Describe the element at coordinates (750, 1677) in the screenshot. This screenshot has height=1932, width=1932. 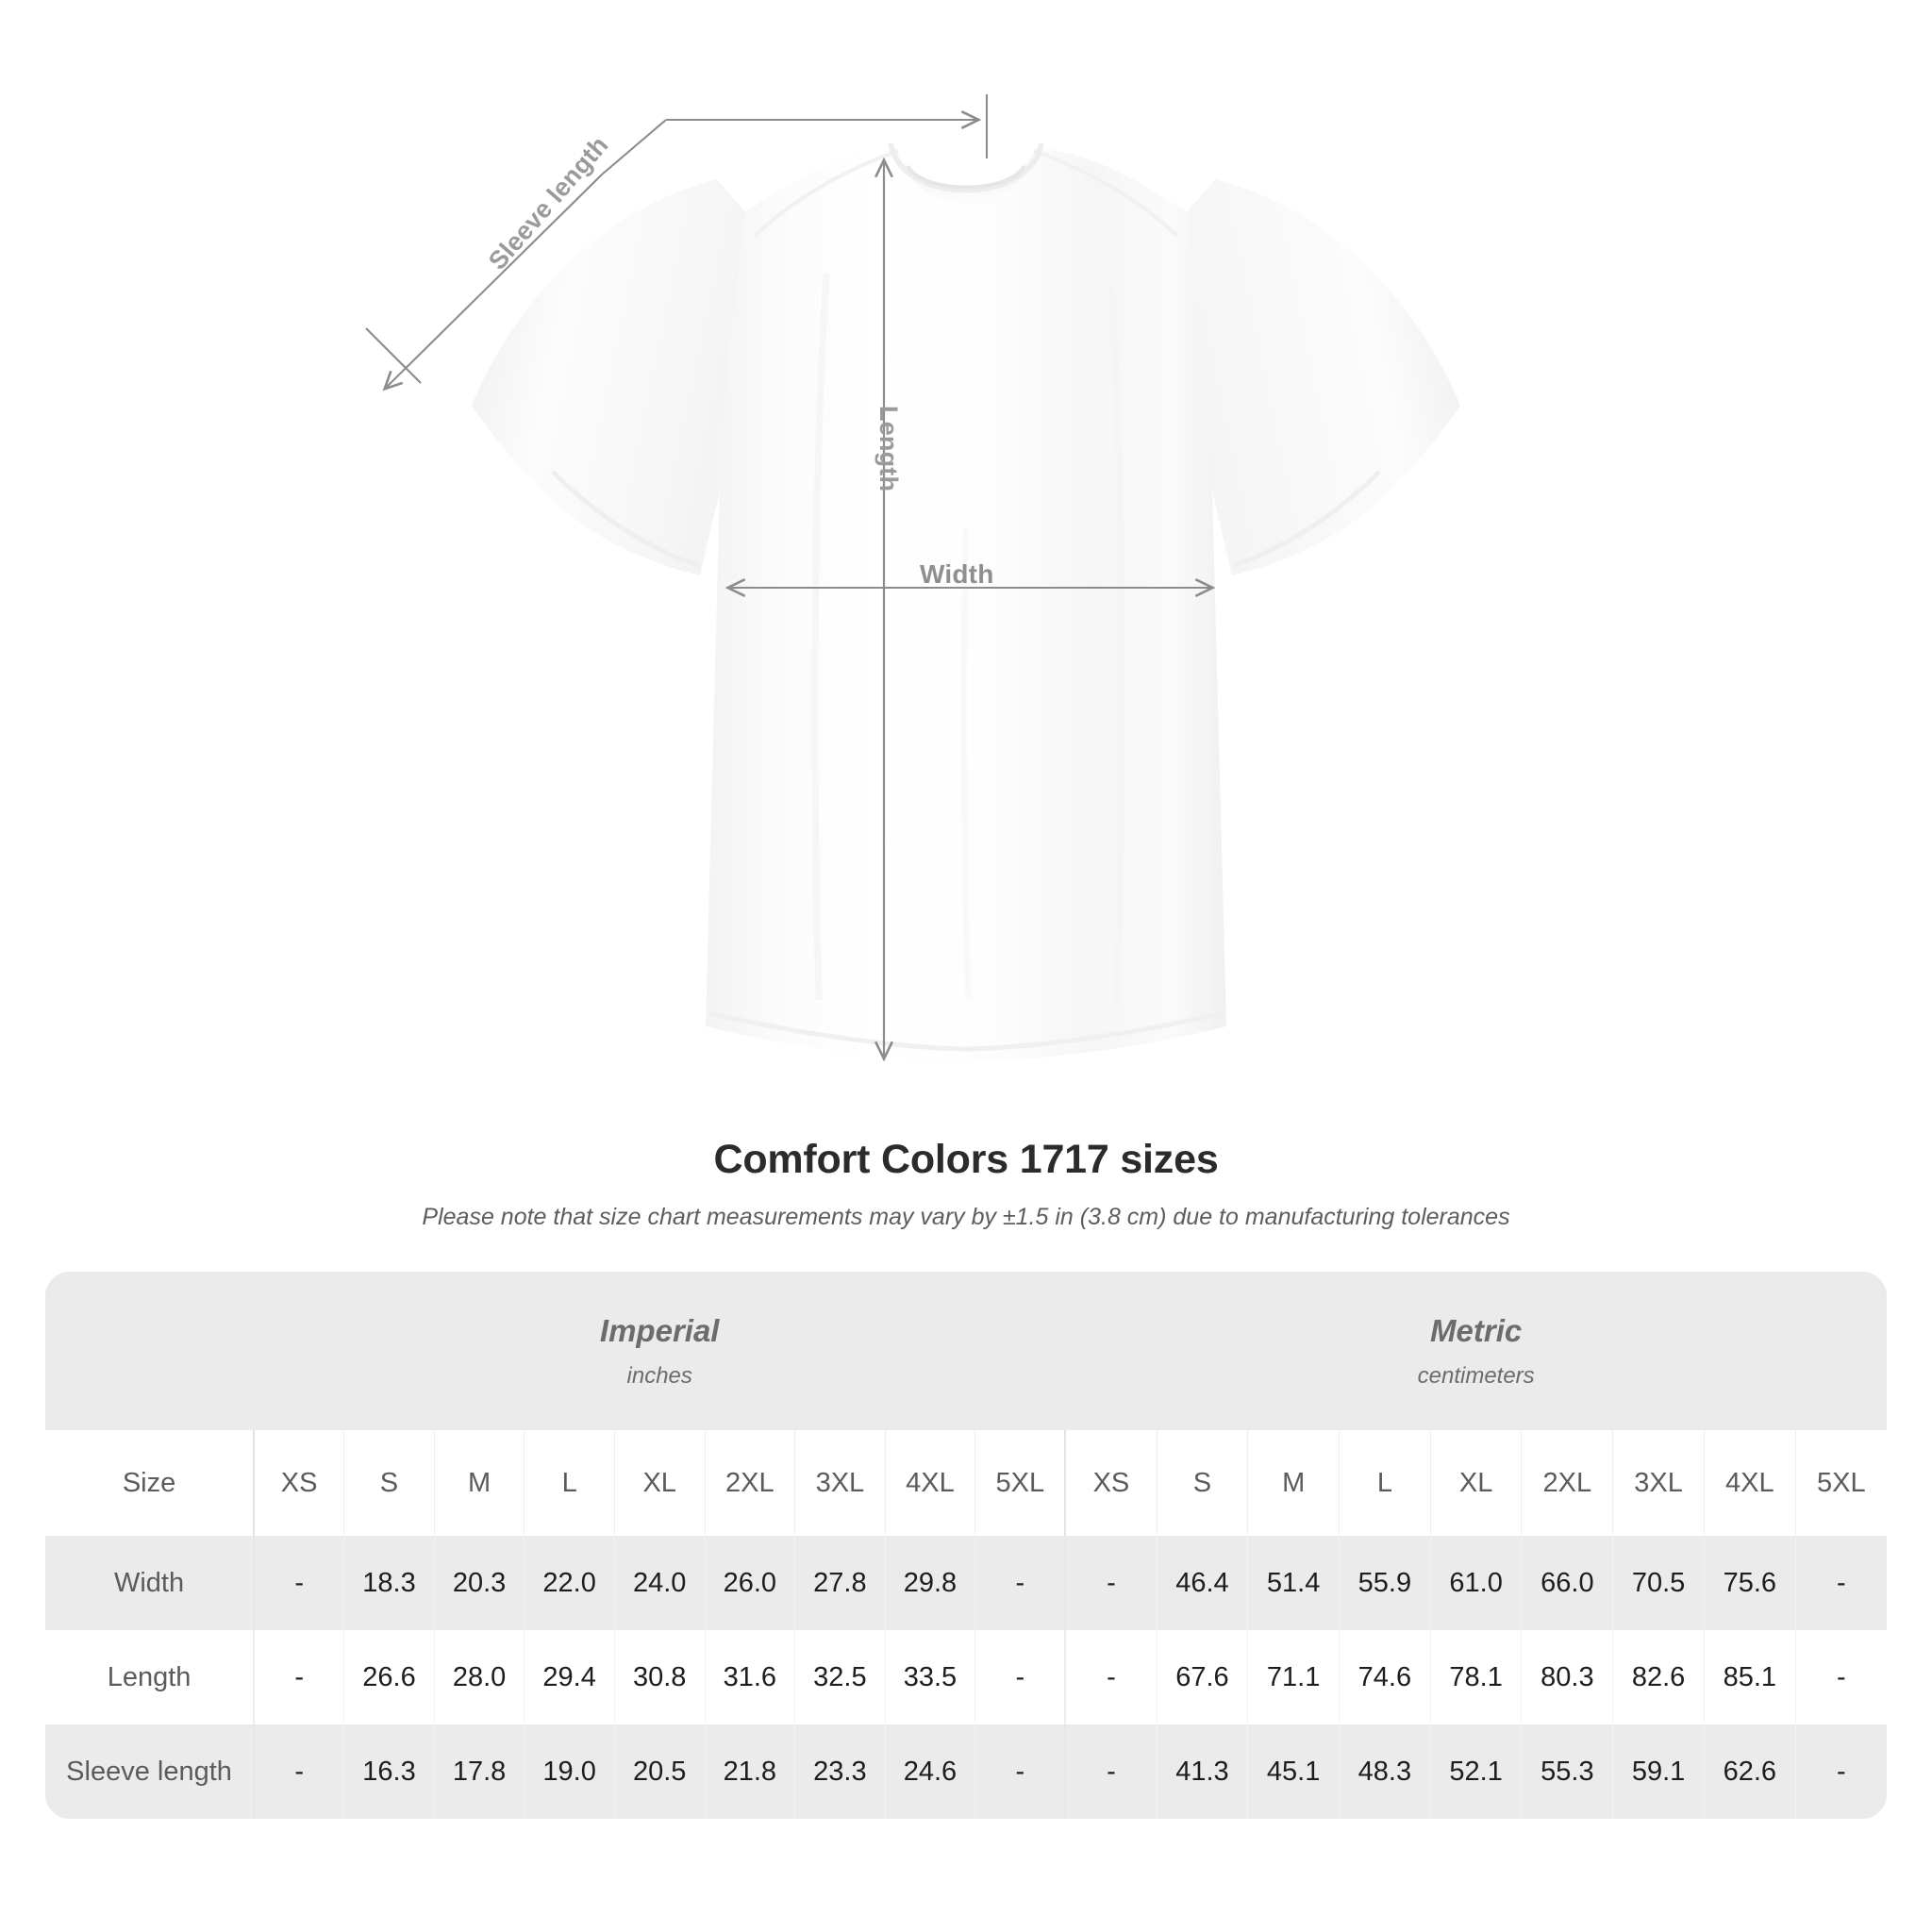
I see `cell-length-imperial-2xl: 31.6` at that location.